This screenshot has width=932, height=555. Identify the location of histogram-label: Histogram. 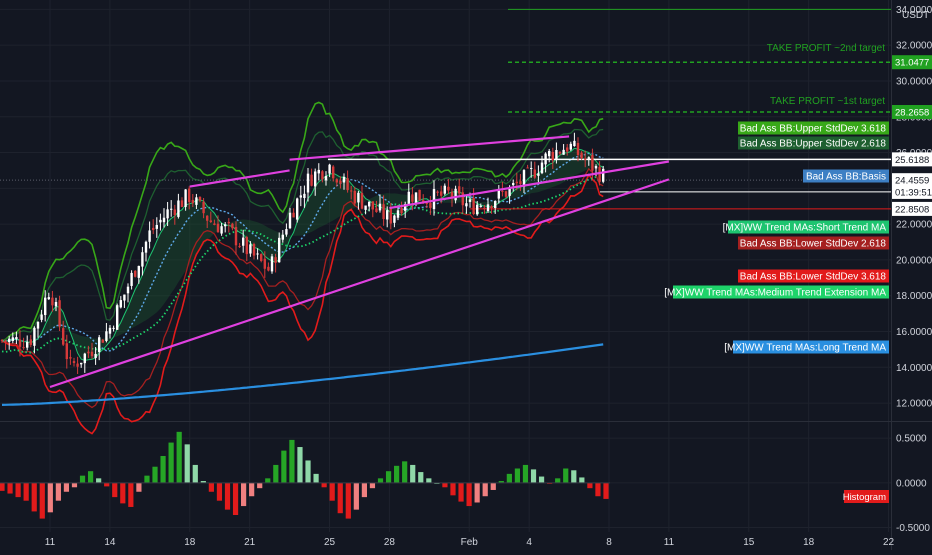
(864, 497).